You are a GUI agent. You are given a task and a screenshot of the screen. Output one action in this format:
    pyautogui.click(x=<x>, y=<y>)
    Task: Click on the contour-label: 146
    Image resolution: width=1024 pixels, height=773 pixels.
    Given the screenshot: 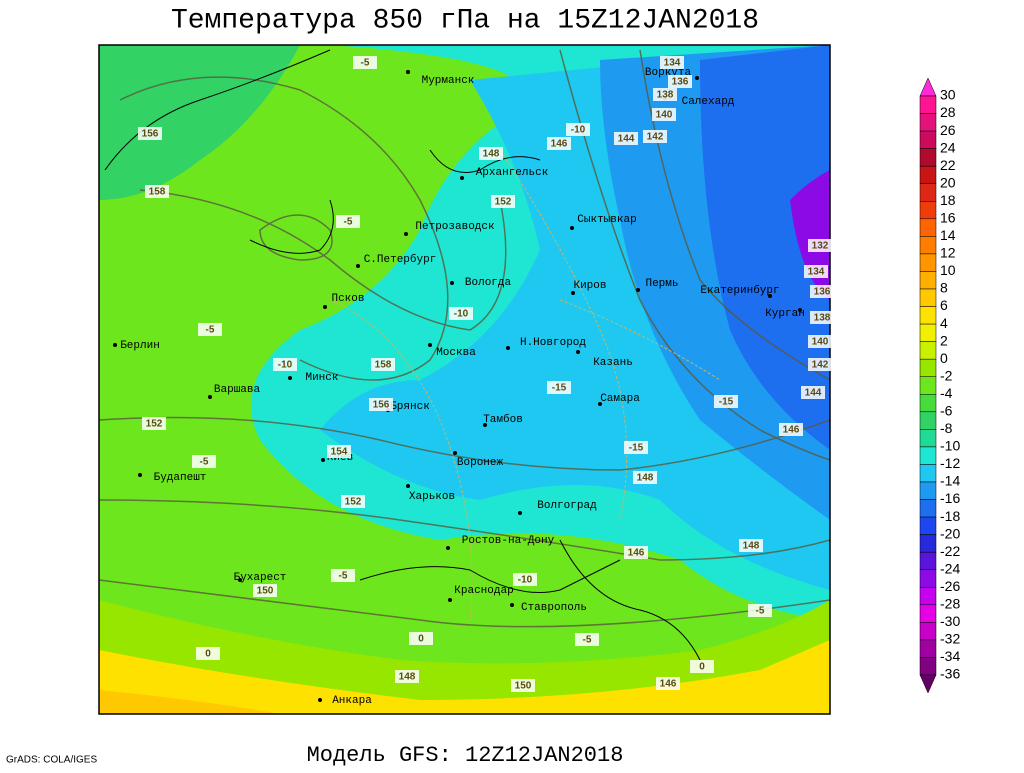 What is the action you would take?
    pyautogui.click(x=668, y=684)
    